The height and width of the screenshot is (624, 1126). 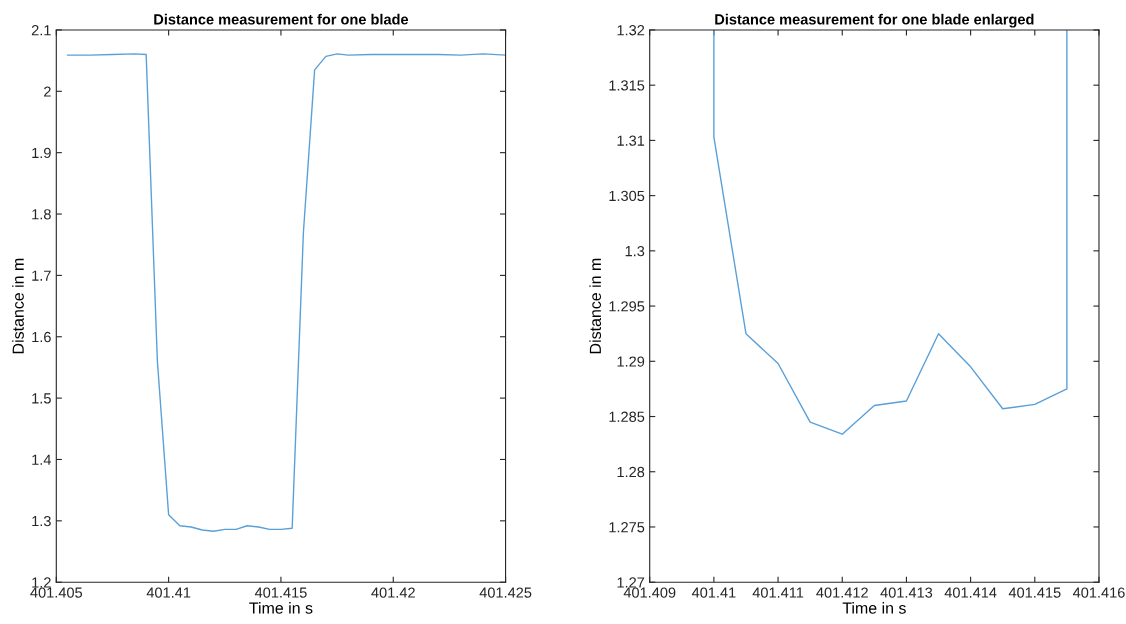 I want to click on x-tick-label: 401.416, so click(x=1098, y=592).